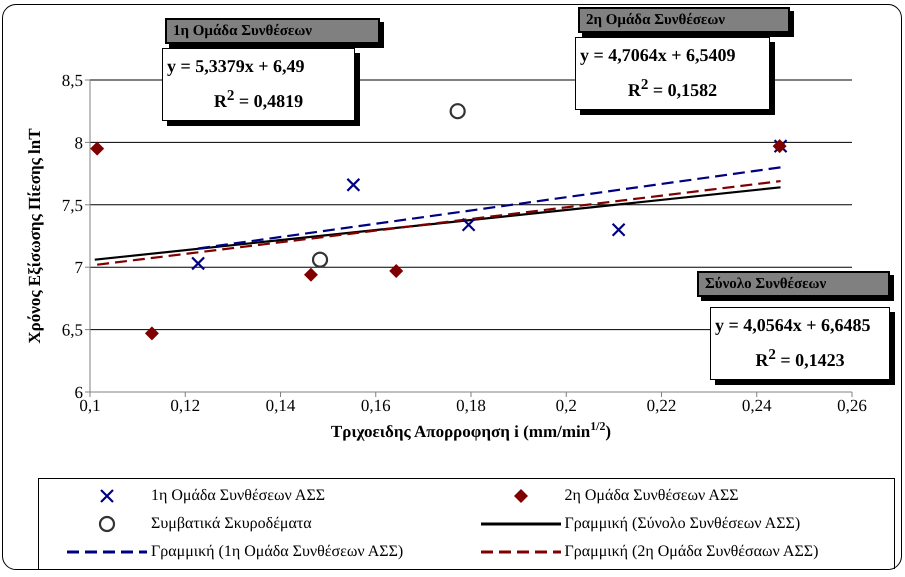 This screenshot has height=577, width=905. Describe the element at coordinates (72, 330) in the screenshot. I see `y-tick-label: 6,5` at that location.